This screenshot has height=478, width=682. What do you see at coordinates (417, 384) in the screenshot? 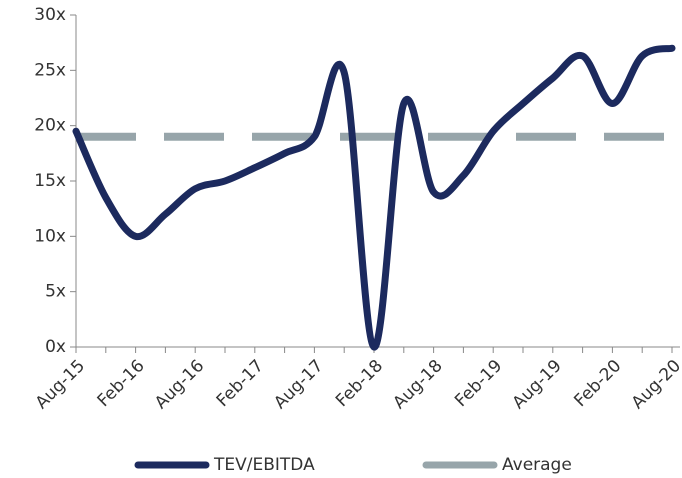
I see `x-tick-label: Aug-18` at bounding box center [417, 384].